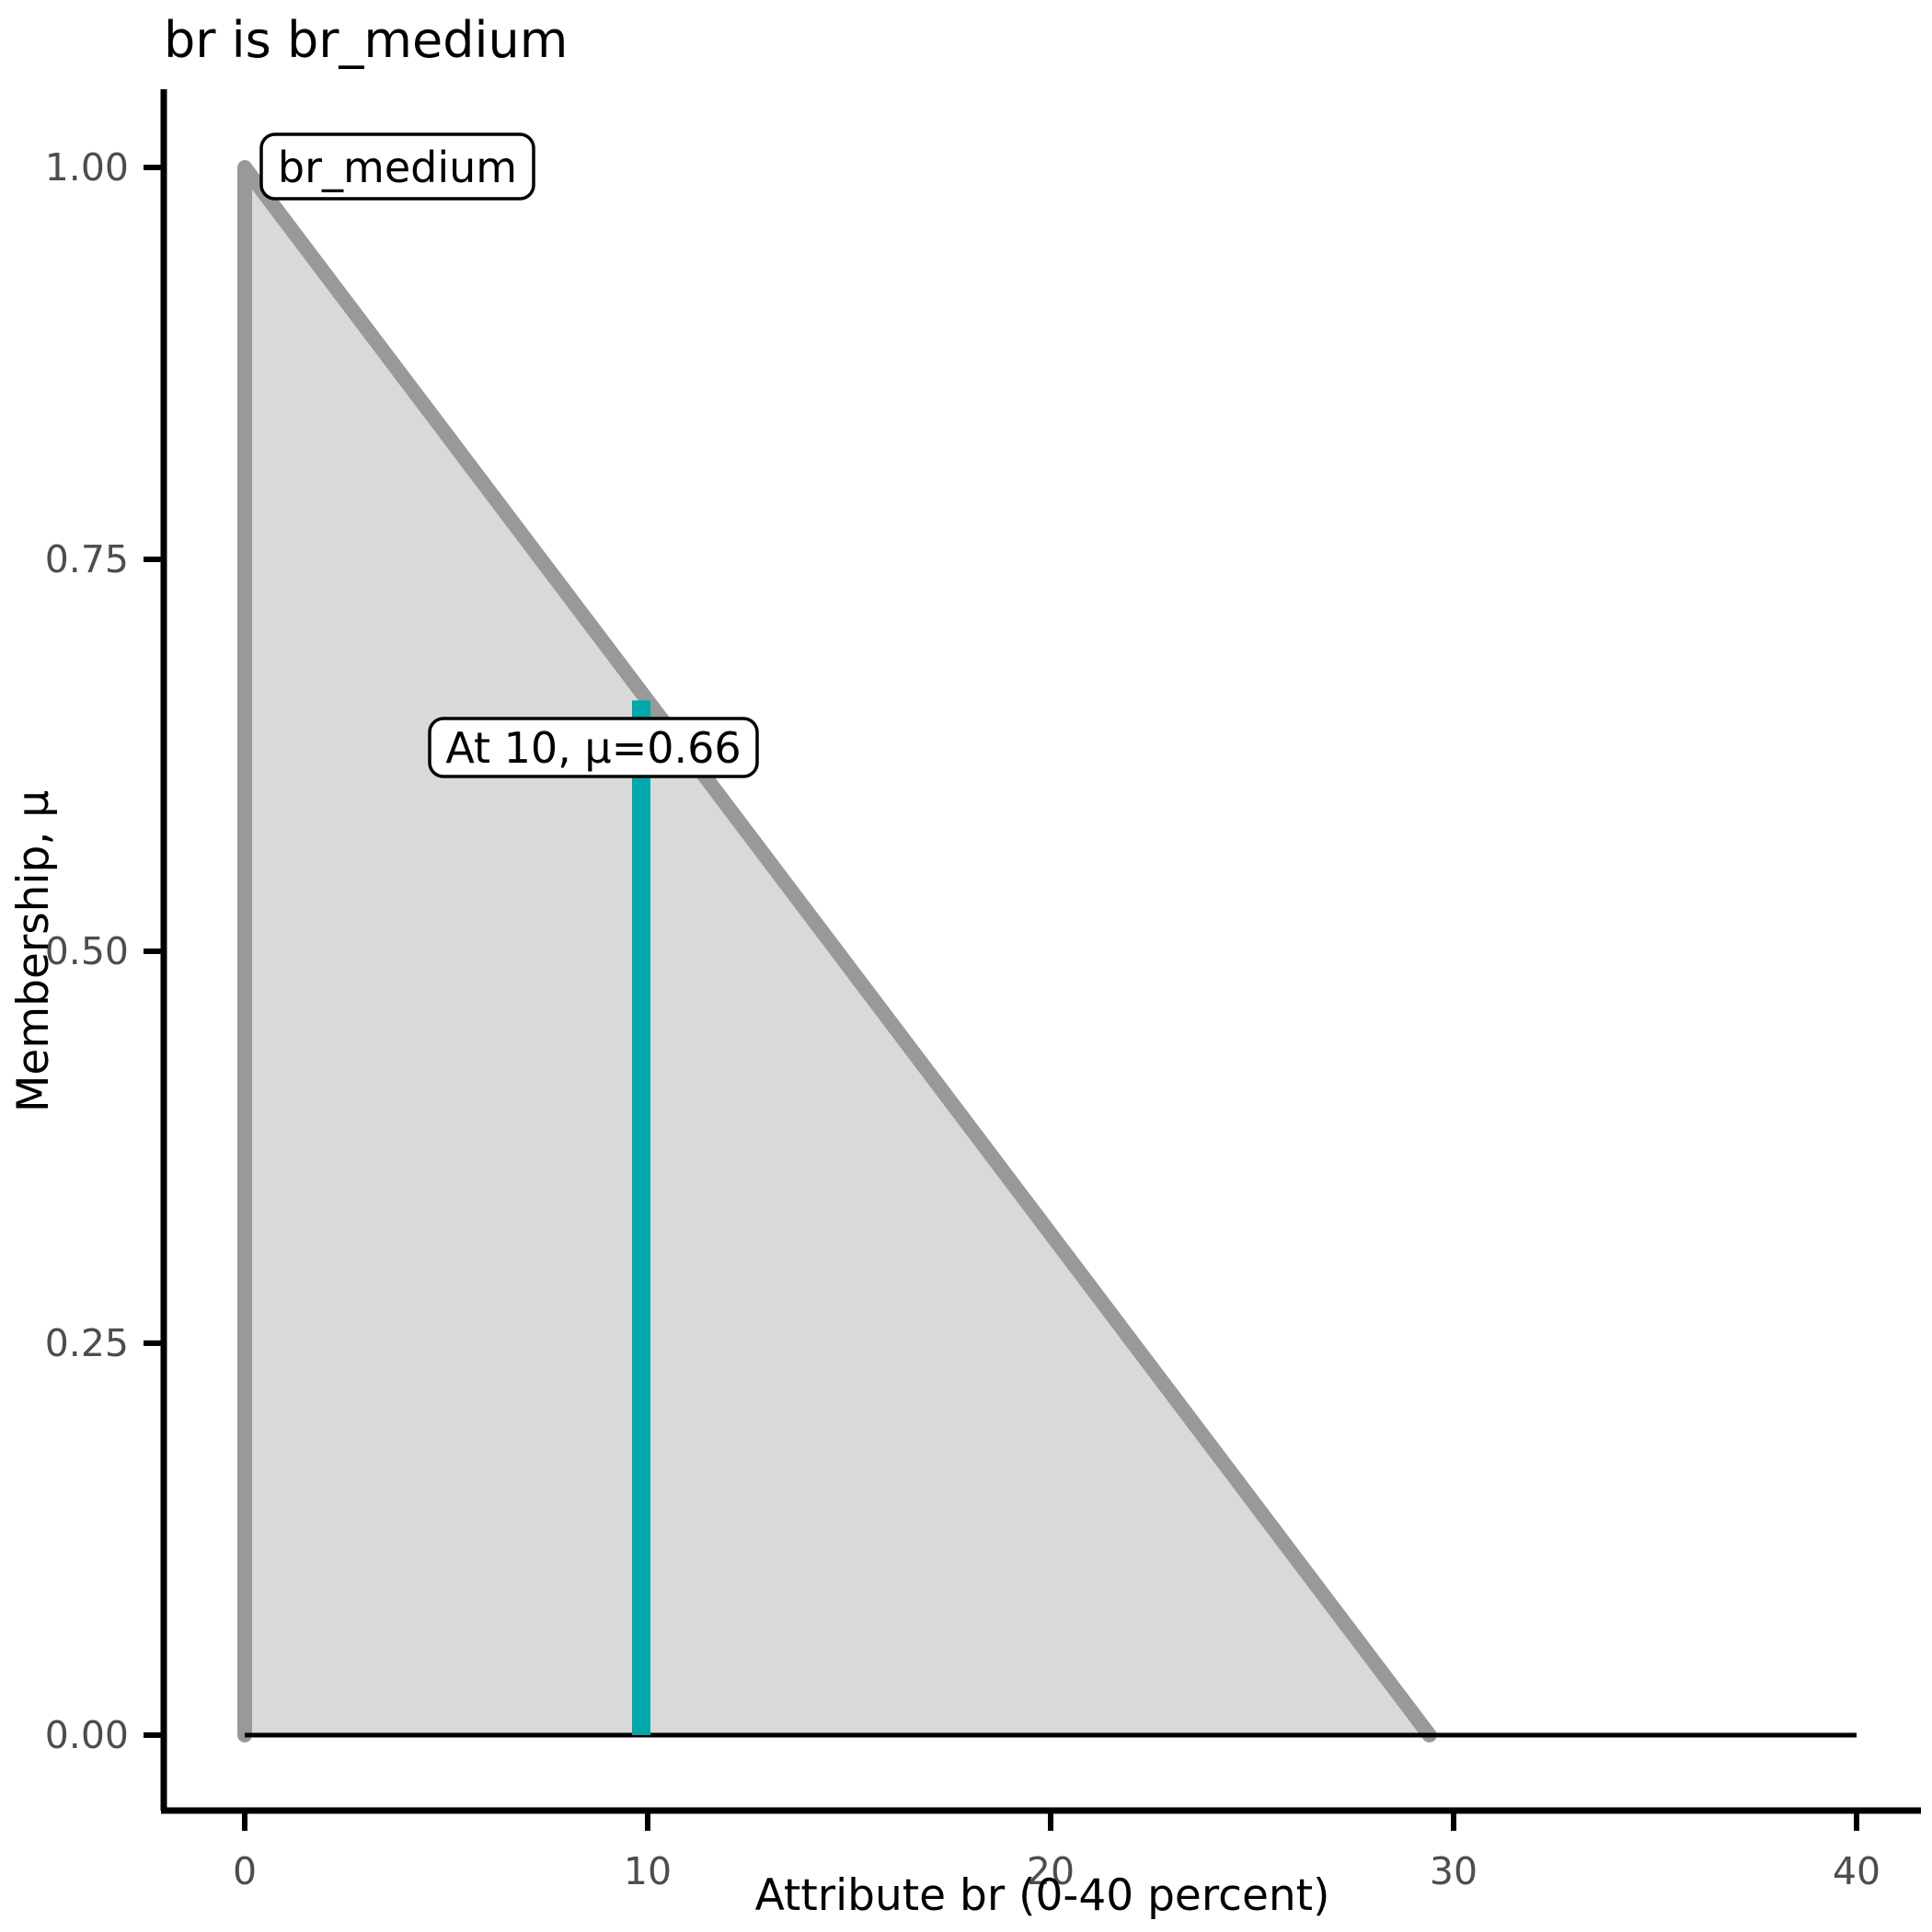 The image size is (1932, 1932). What do you see at coordinates (87, 167) in the screenshot?
I see `y-tick-label: 1.00` at bounding box center [87, 167].